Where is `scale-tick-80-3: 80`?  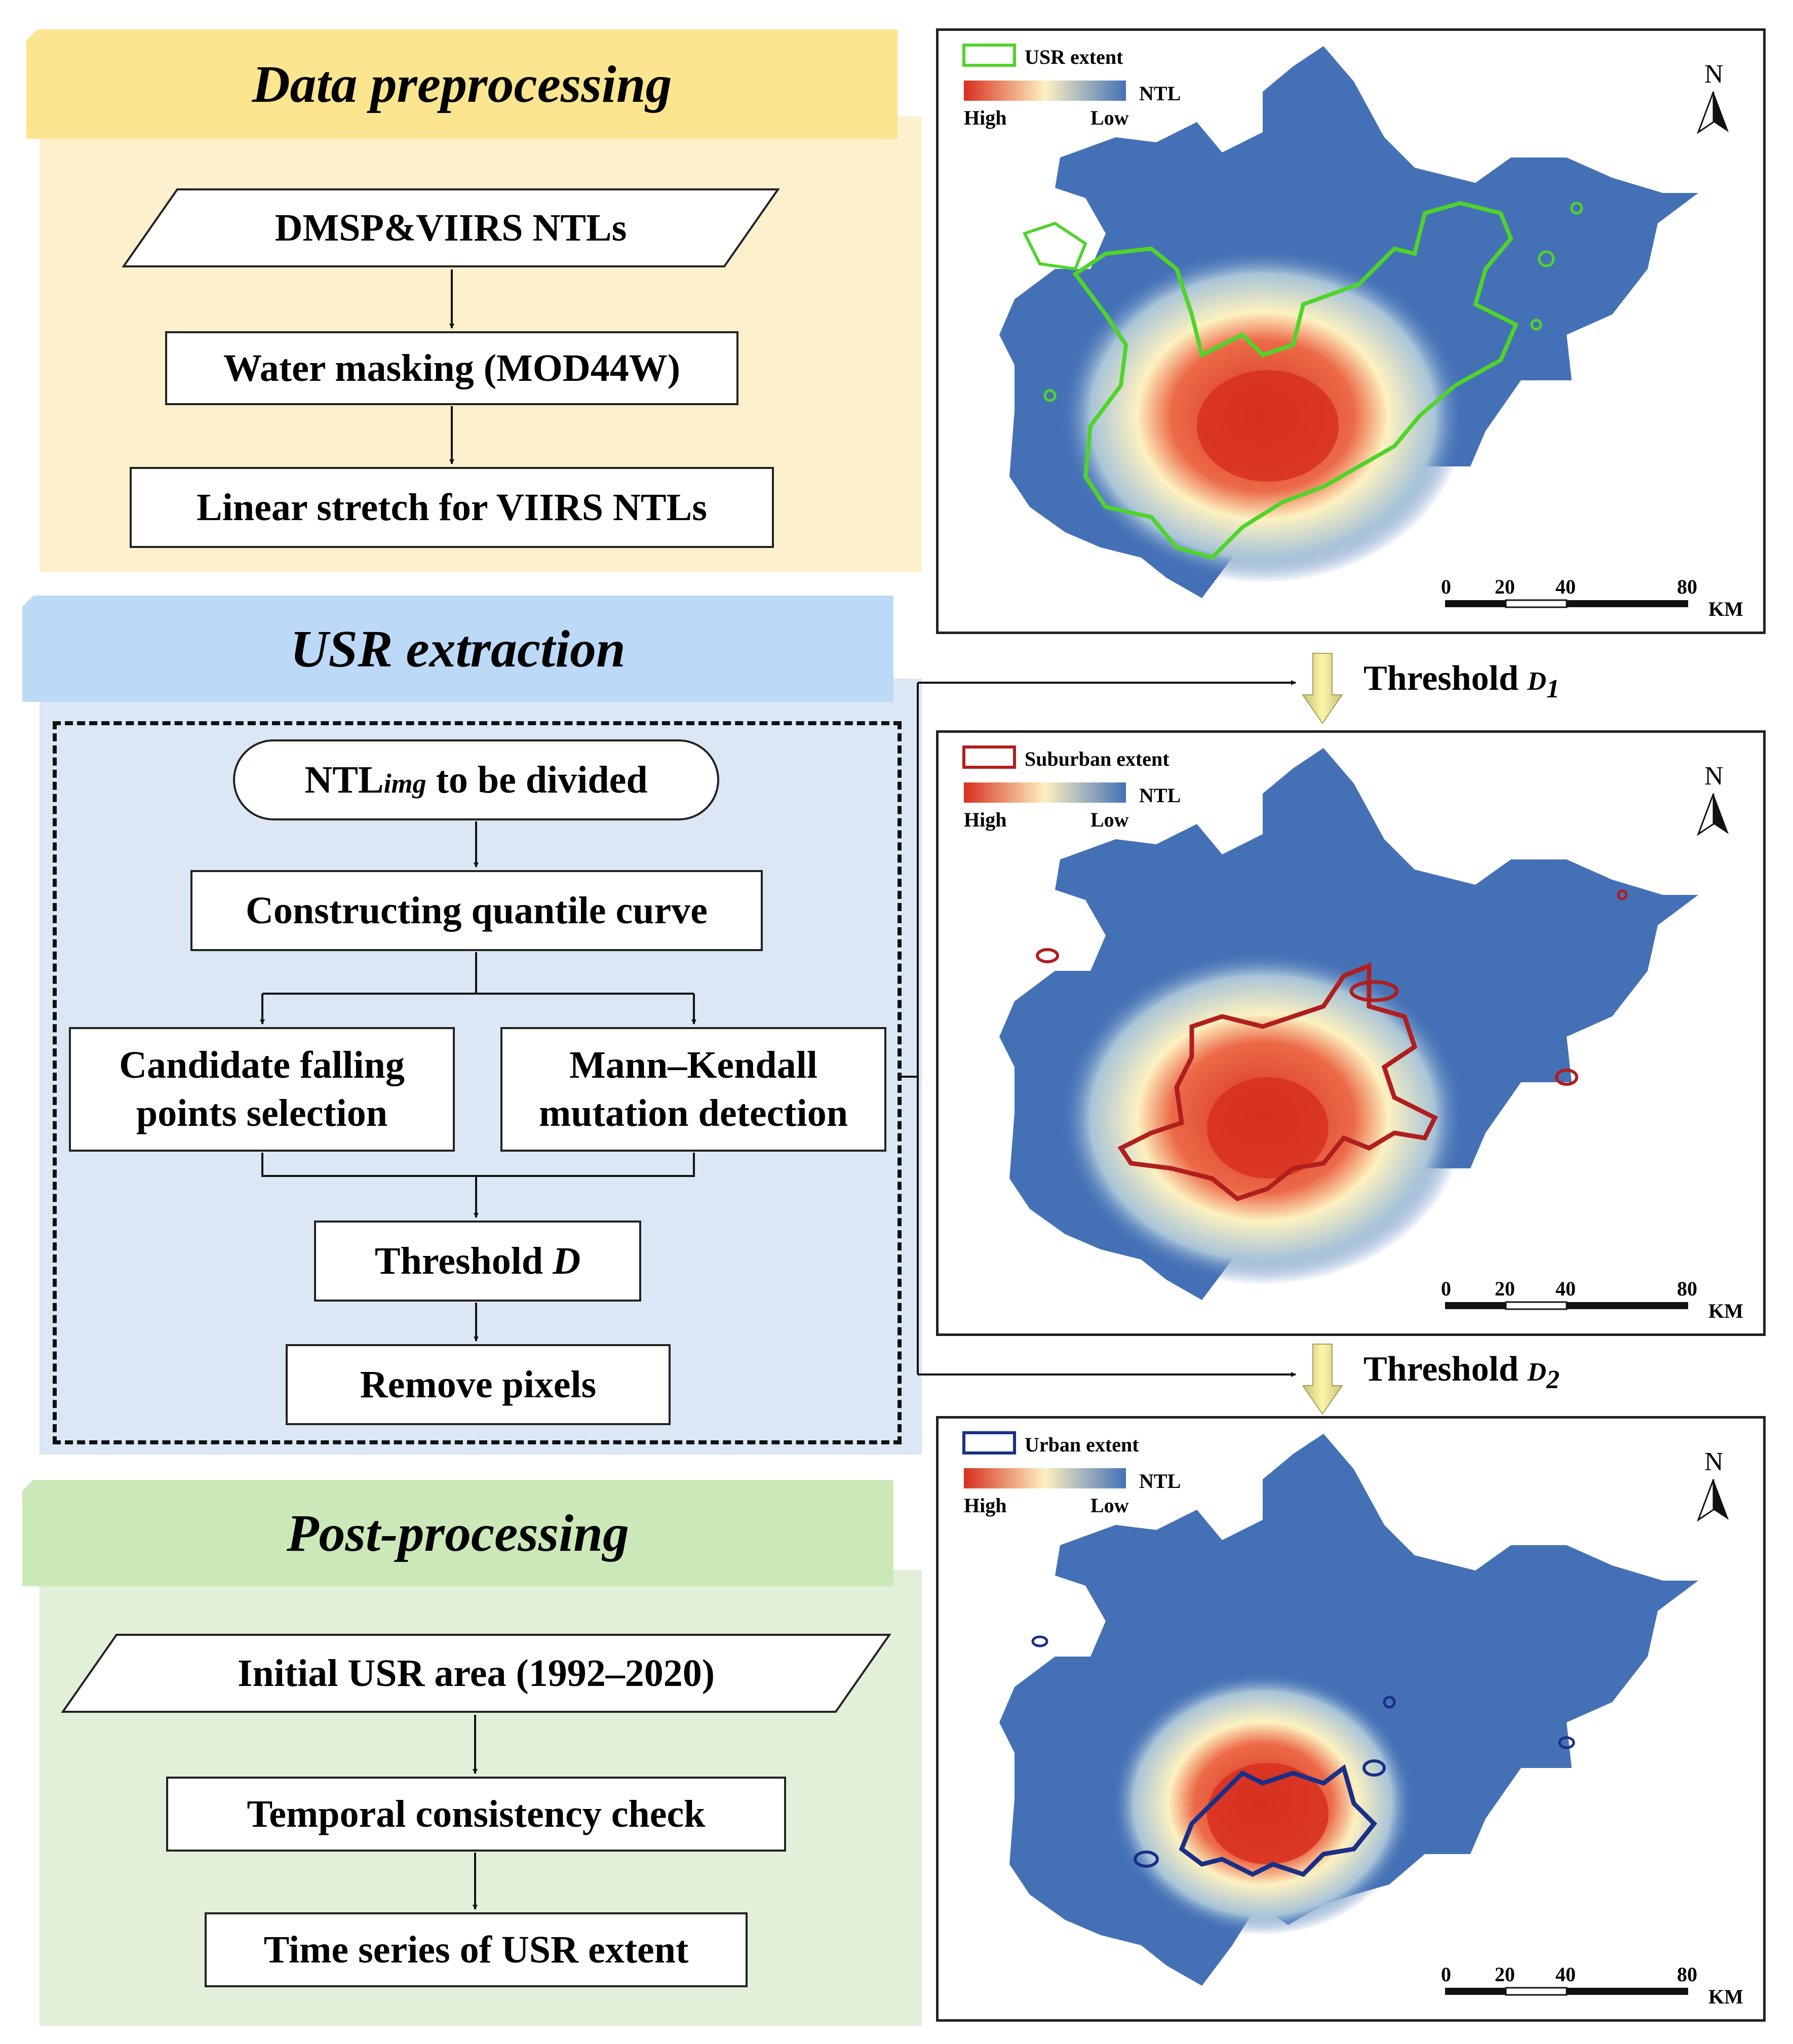 scale-tick-80-3: 80 is located at coordinates (1687, 1974).